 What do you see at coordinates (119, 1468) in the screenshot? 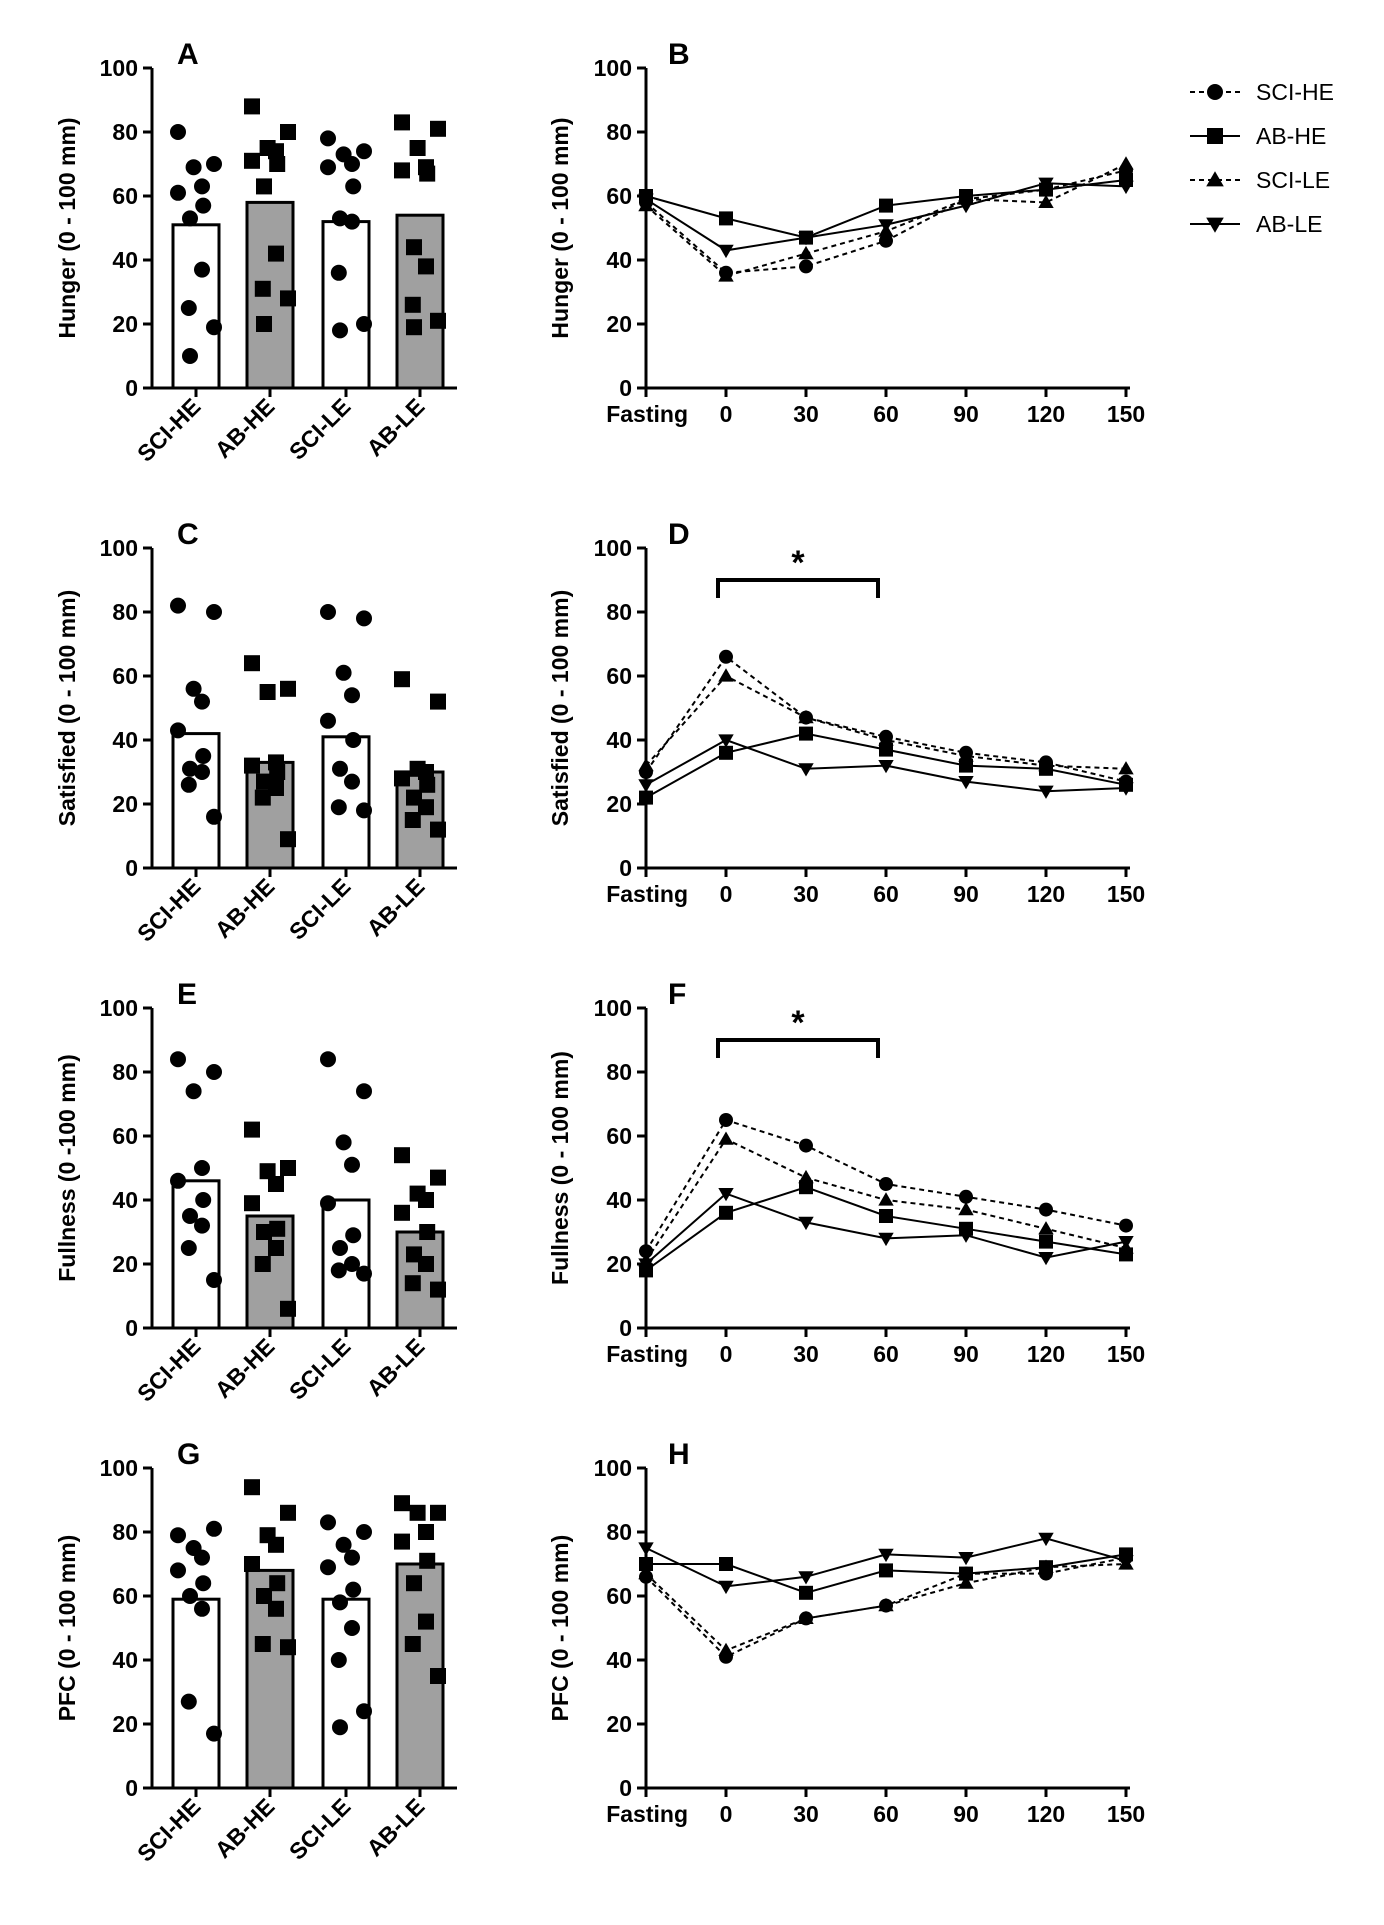
I see `panel-G-y-tick-label: 100` at bounding box center [119, 1468].